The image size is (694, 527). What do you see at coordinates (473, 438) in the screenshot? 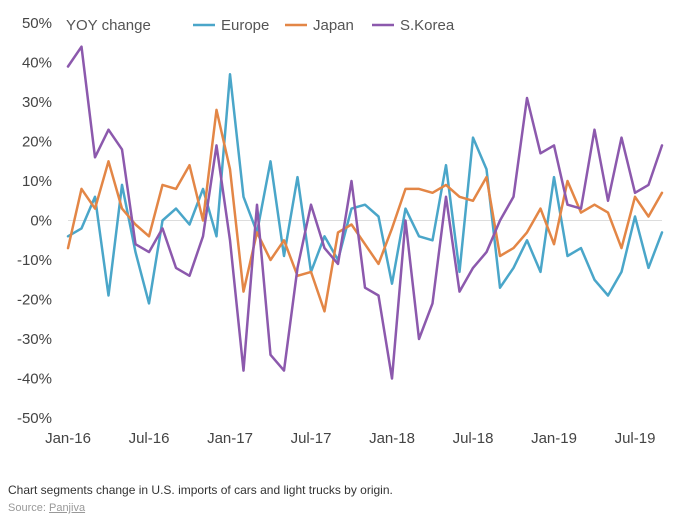
I see `x-tick-label: Jul-18` at bounding box center [473, 438].